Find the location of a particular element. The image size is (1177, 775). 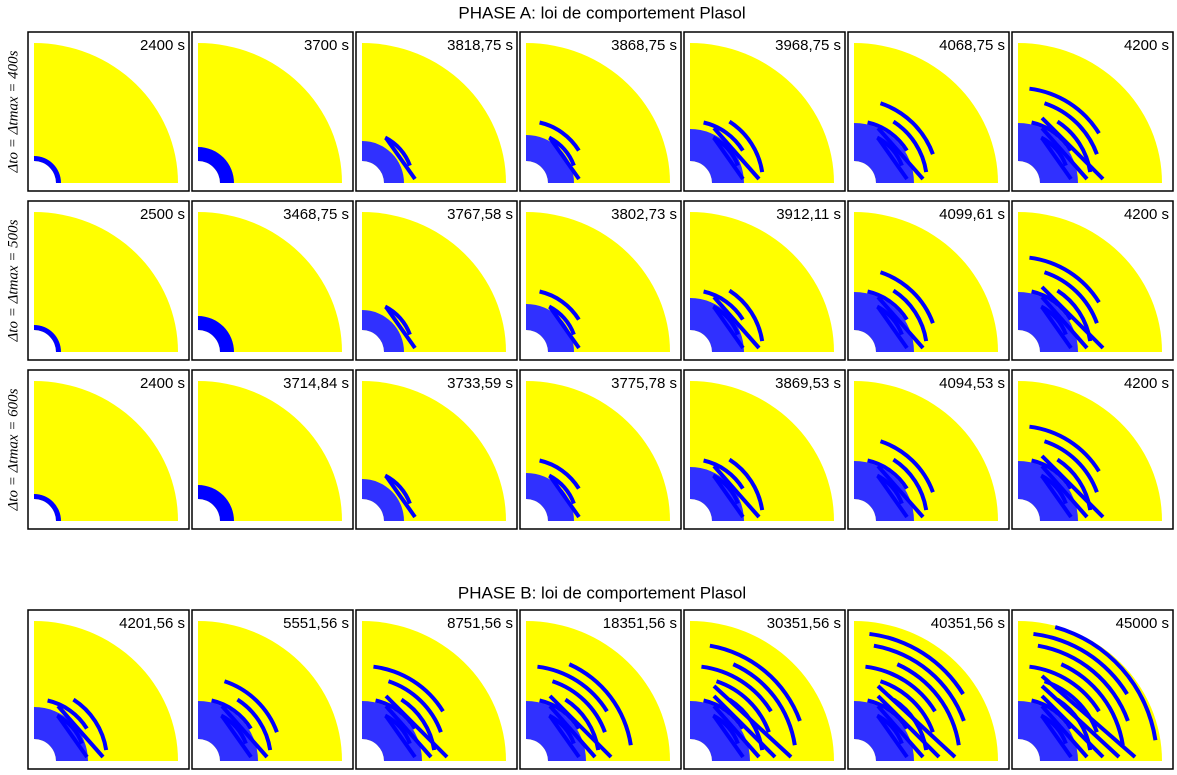

row-label: Δto = Δtmax = 600s is located at coordinates (13, 449).